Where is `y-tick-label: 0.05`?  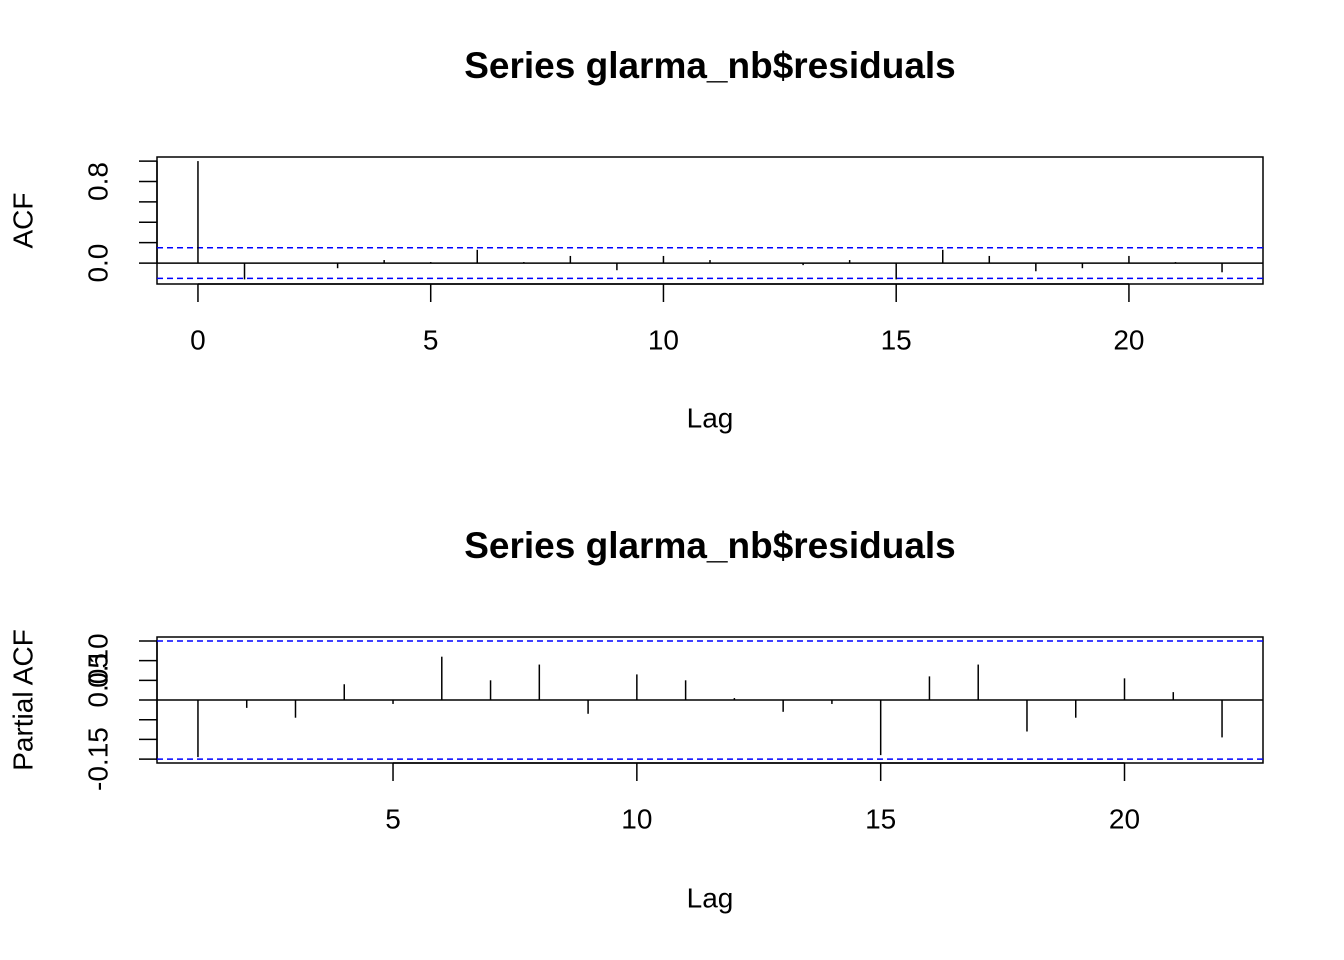
y-tick-label: 0.05 is located at coordinates (97, 680).